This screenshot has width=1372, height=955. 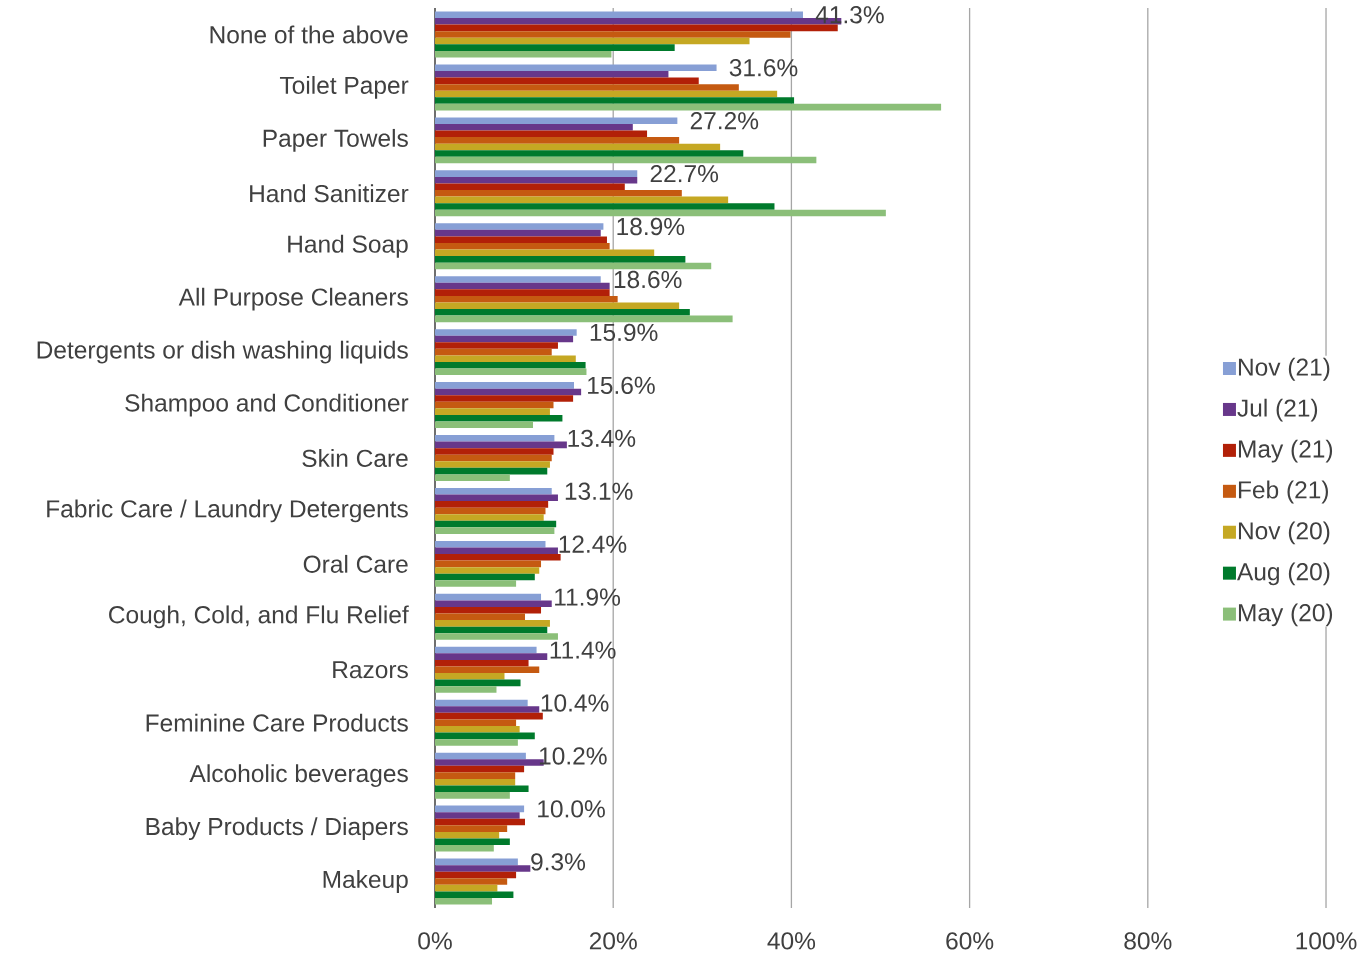 What do you see at coordinates (277, 722) in the screenshot?
I see `y-tick-label: Feminine Care Products` at bounding box center [277, 722].